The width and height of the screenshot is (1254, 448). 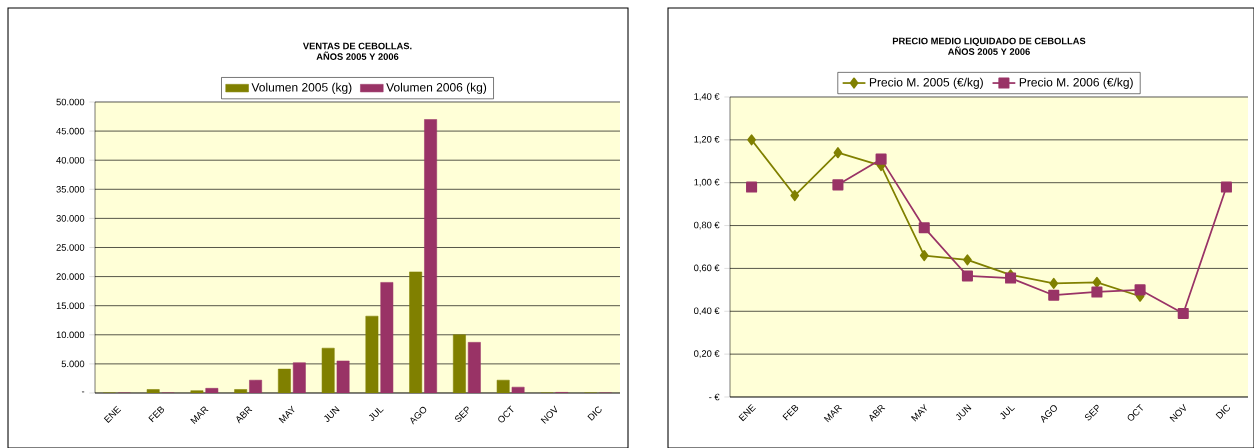 I want to click on y-tick-label: 10.000, so click(x=70, y=335).